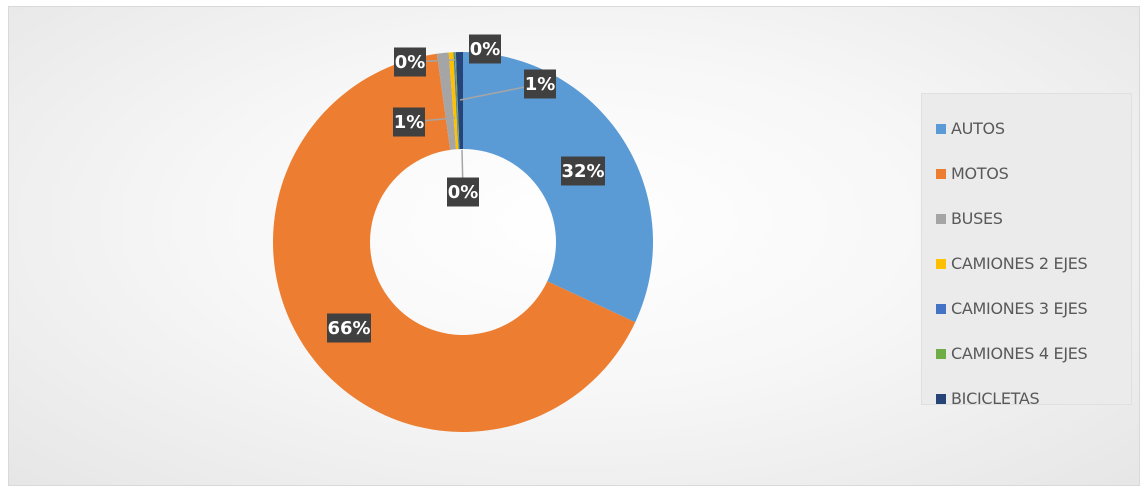 The height and width of the screenshot is (490, 1148). I want to click on legend-item-camiones-2-ejes: CAMIONES 2 EJES, so click(1026, 263).